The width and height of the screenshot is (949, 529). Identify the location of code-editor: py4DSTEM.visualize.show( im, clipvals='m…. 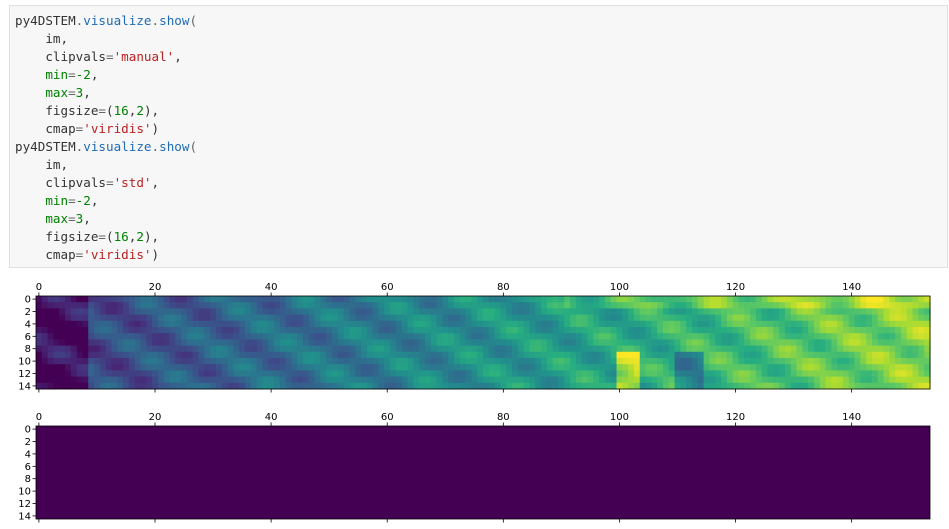
(106, 138).